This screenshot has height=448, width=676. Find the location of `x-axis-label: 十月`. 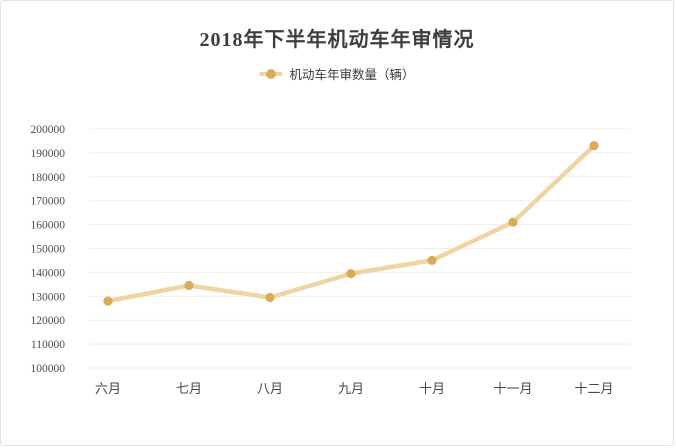

x-axis-label: 十月 is located at coordinates (432, 388).